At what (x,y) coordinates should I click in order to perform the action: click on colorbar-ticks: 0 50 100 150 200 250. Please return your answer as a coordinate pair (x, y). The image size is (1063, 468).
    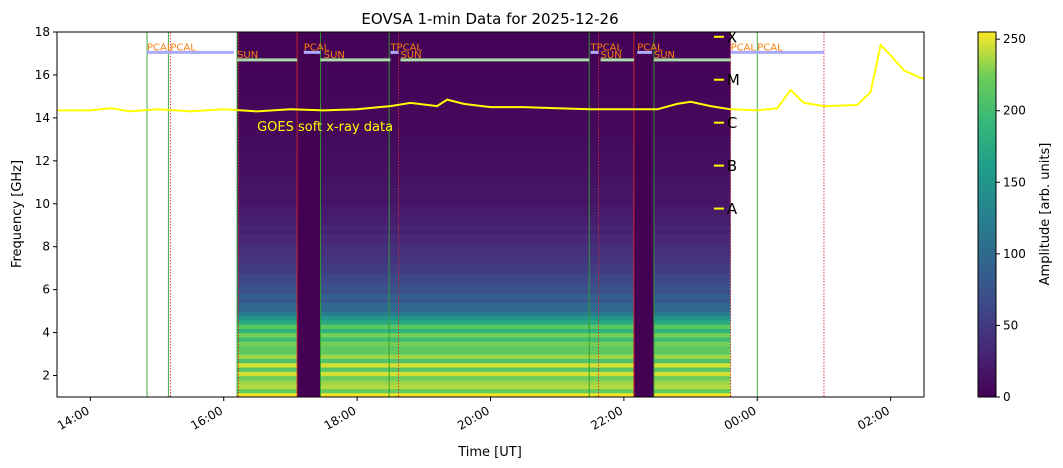
    Looking at the image, I should click on (1011, 218).